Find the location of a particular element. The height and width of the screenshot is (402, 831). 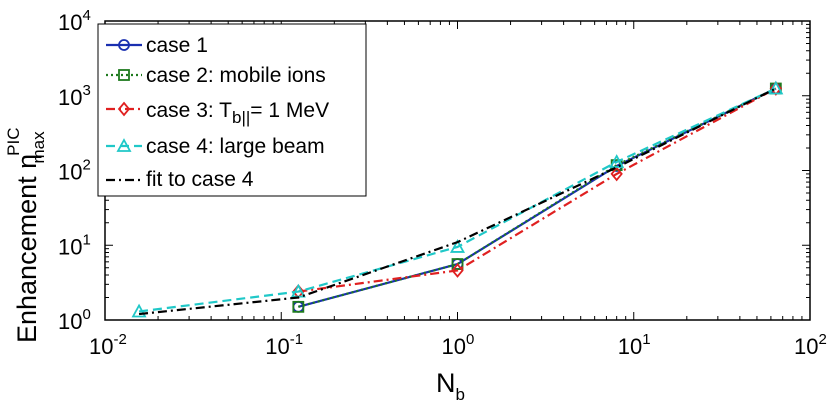

x-axis-label: Nb is located at coordinates (450, 385).